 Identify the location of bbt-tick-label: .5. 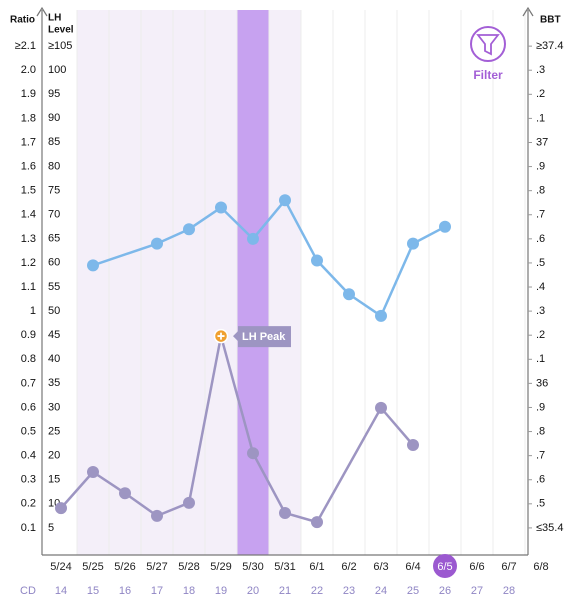
(540, 504).